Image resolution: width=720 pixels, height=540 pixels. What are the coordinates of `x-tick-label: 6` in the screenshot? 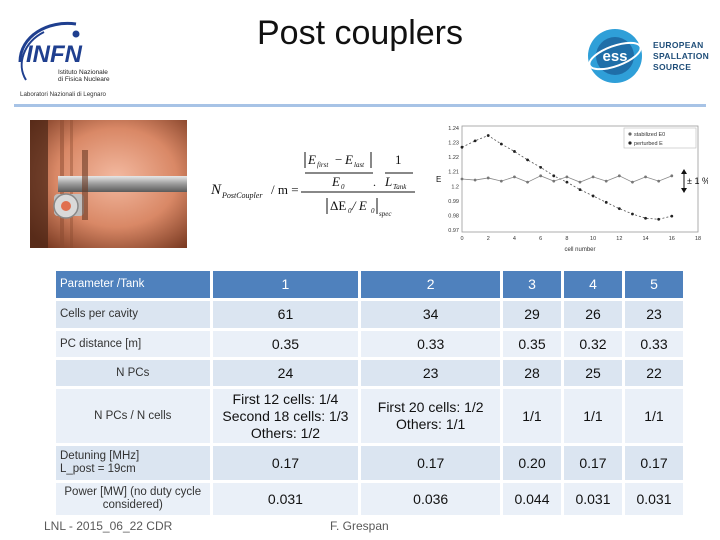 It's located at (540, 239).